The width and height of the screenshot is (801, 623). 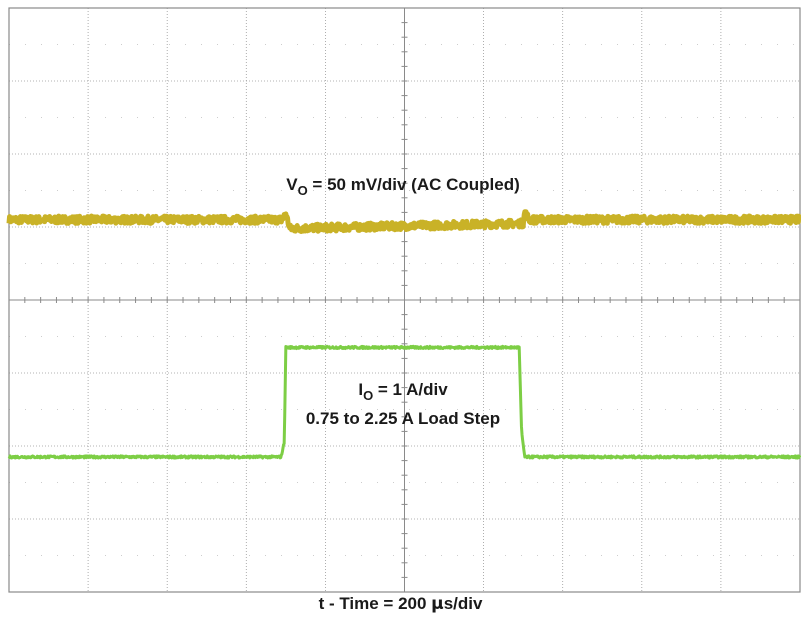 What do you see at coordinates (403, 186) in the screenshot?
I see `vo-annotation: VO = 50 mV/div (AC Coupled)` at bounding box center [403, 186].